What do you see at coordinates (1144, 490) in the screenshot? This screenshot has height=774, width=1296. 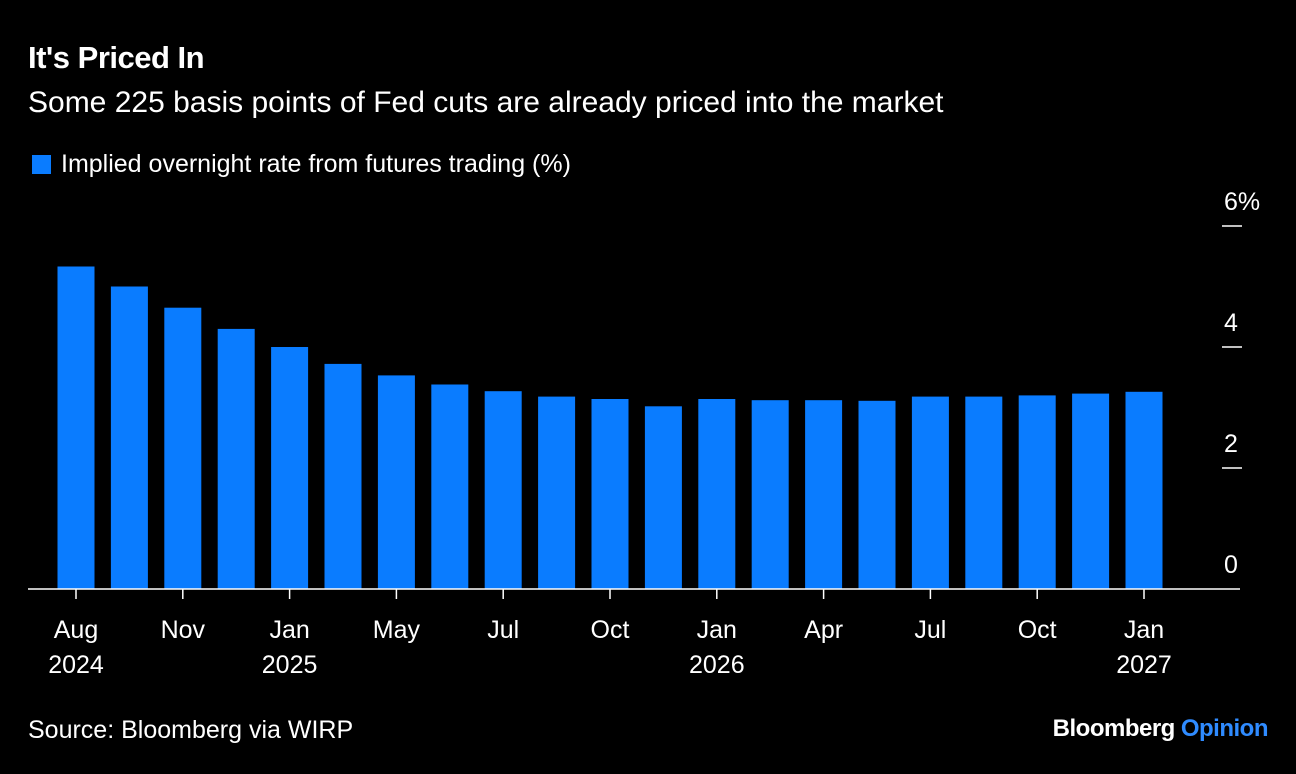 I see `bar-jan-2027` at bounding box center [1144, 490].